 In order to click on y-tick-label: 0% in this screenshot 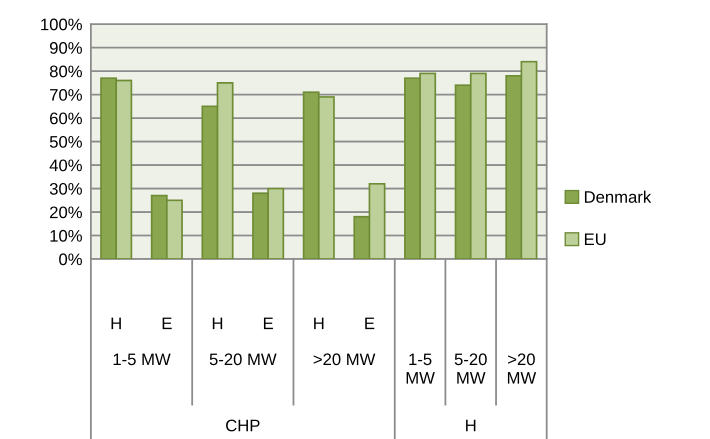, I will do `click(70, 259)`.